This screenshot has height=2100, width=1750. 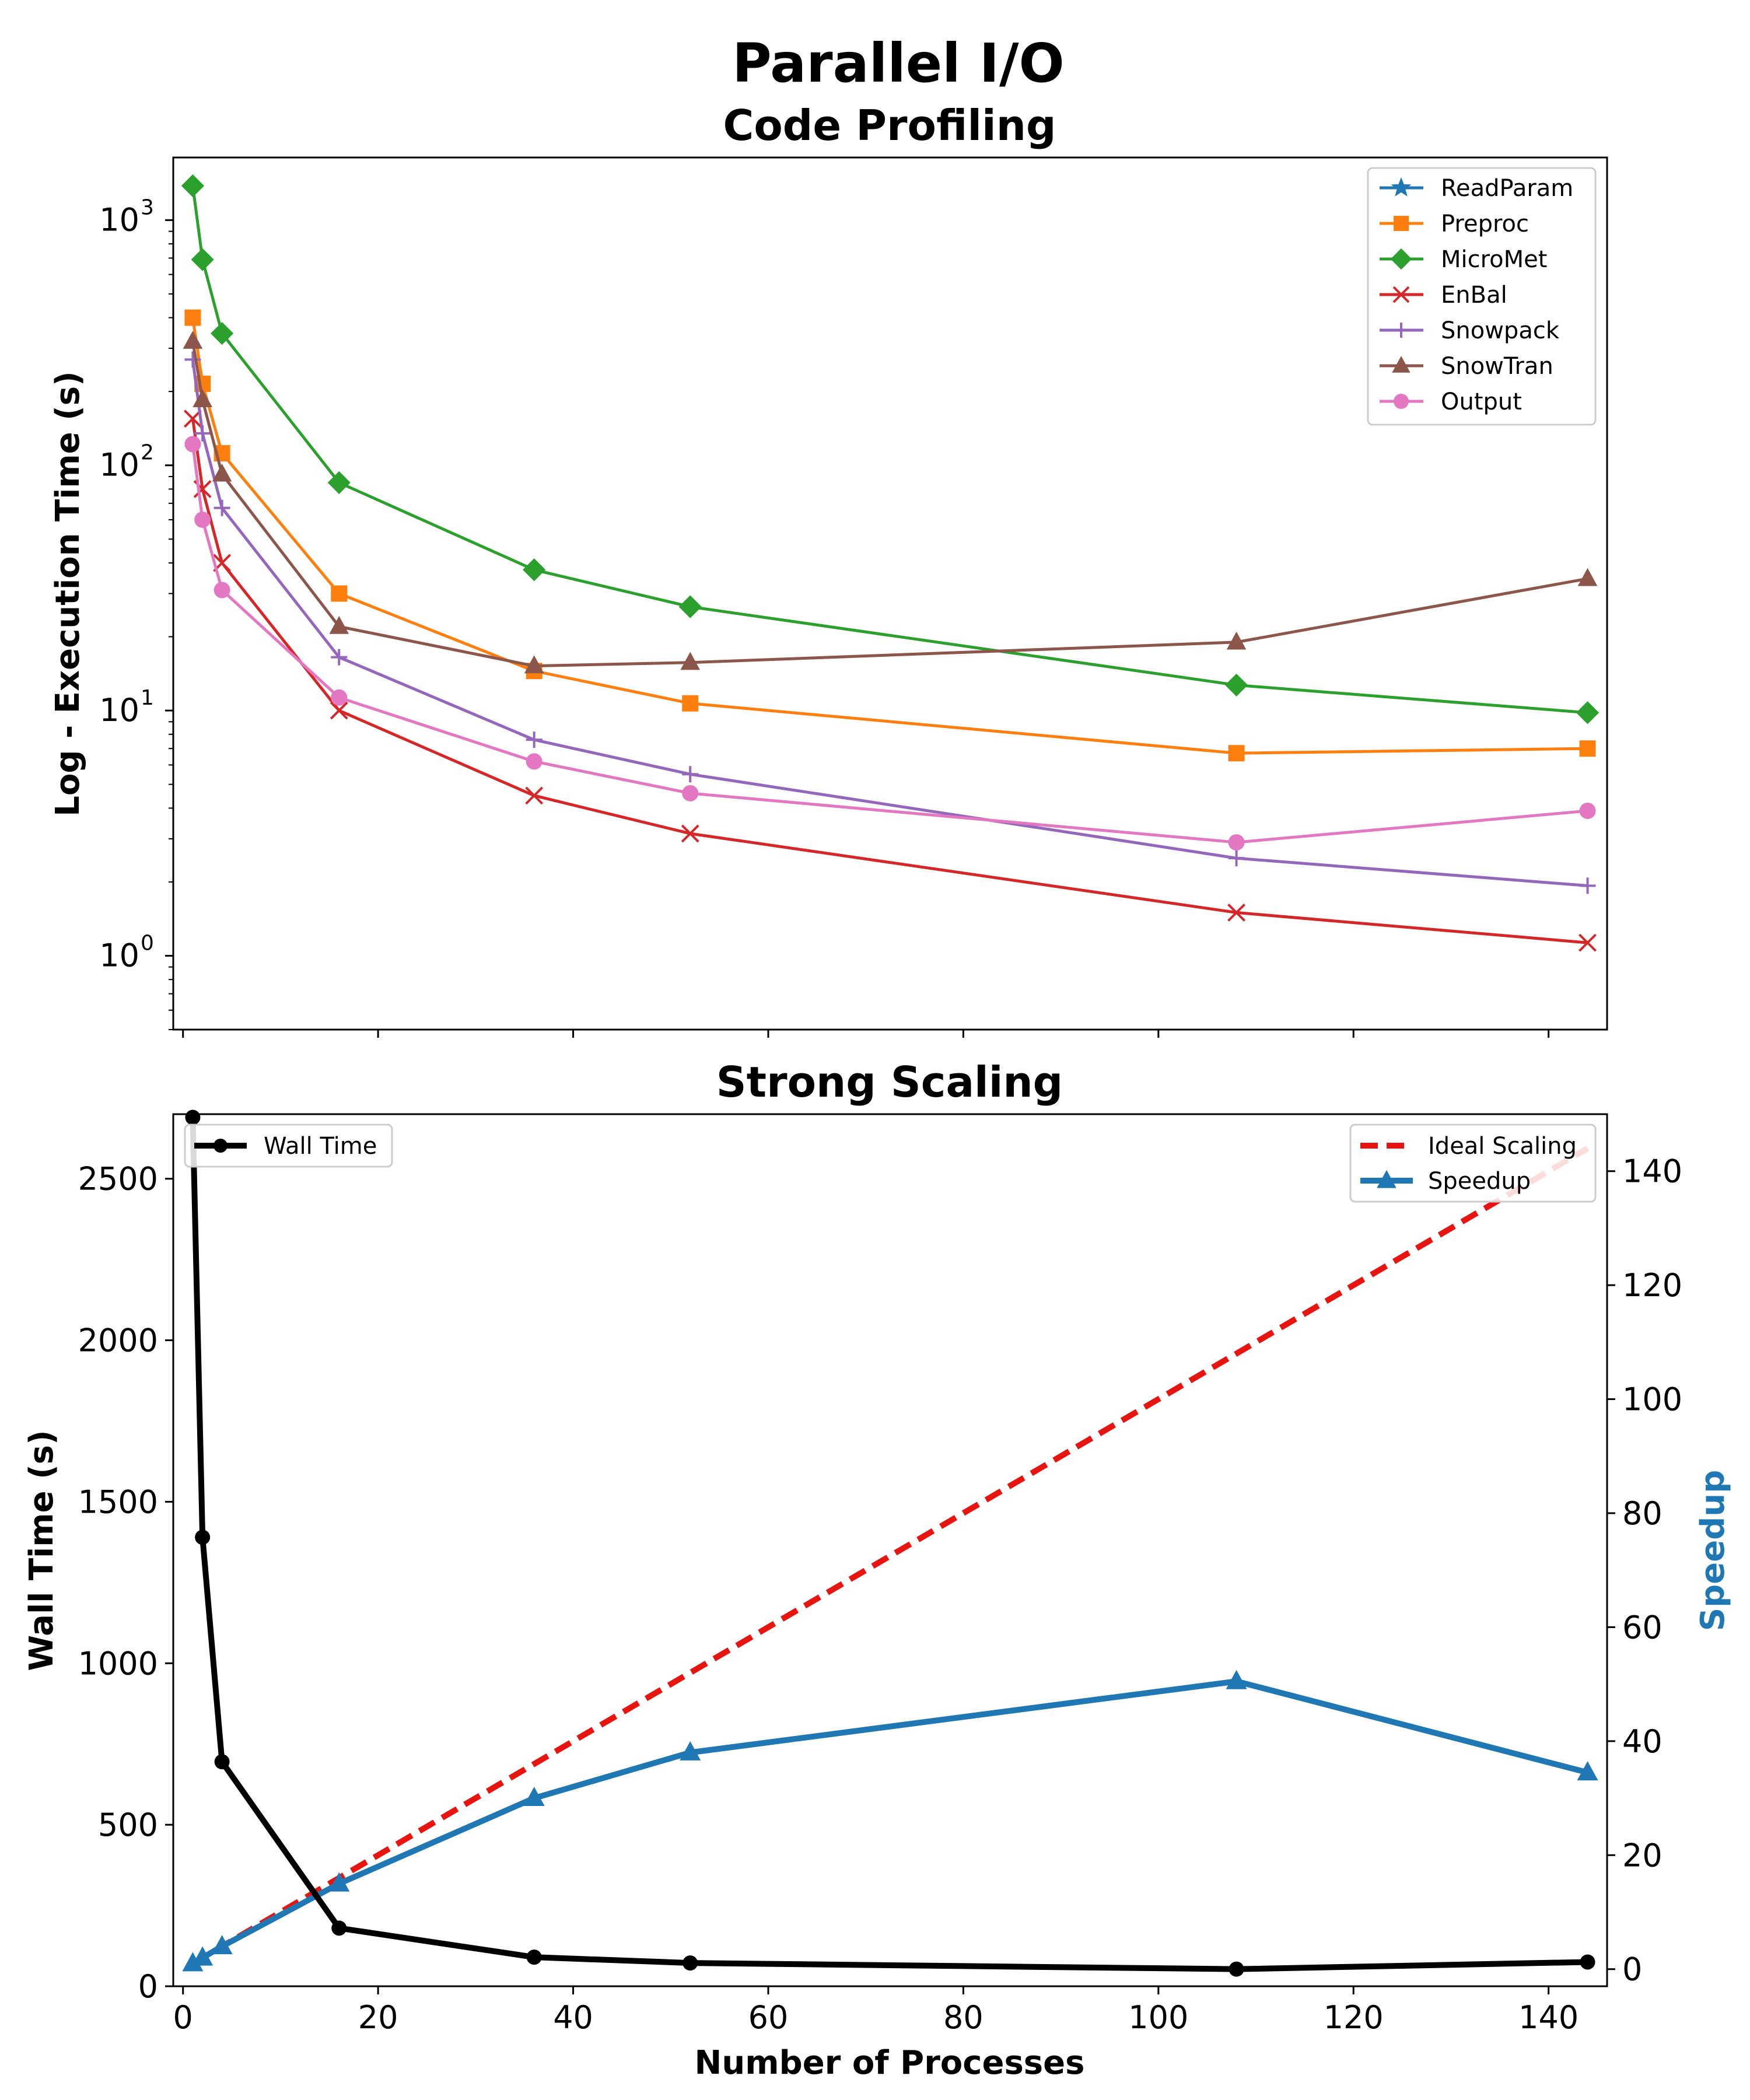 I want to click on bottom-x-tick-label: 120, so click(x=1354, y=2017).